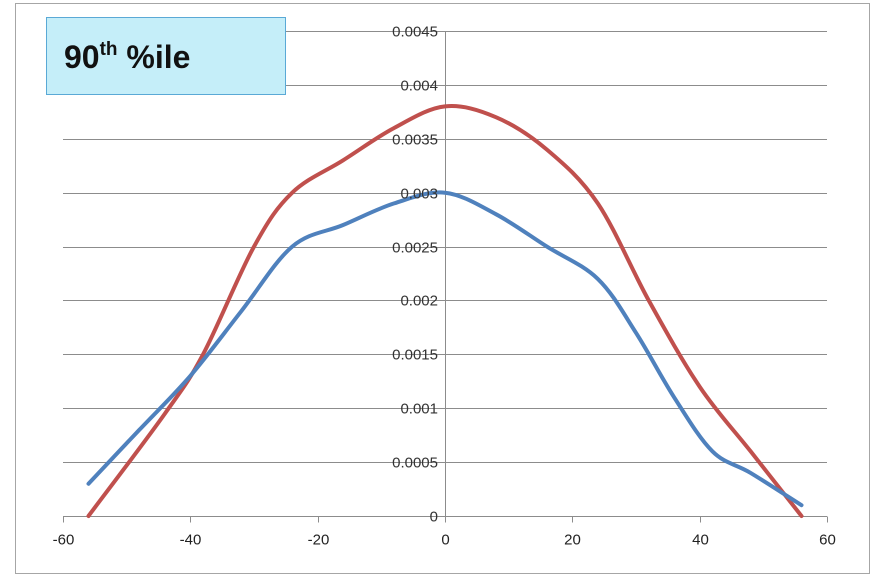 This screenshot has height=578, width=873. I want to click on x-tick-label: -20, so click(319, 540).